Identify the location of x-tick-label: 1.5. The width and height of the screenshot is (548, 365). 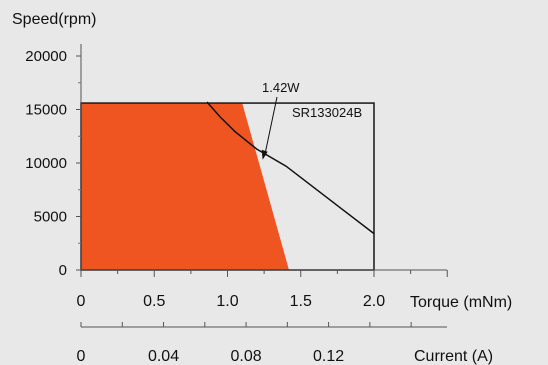
(301, 301).